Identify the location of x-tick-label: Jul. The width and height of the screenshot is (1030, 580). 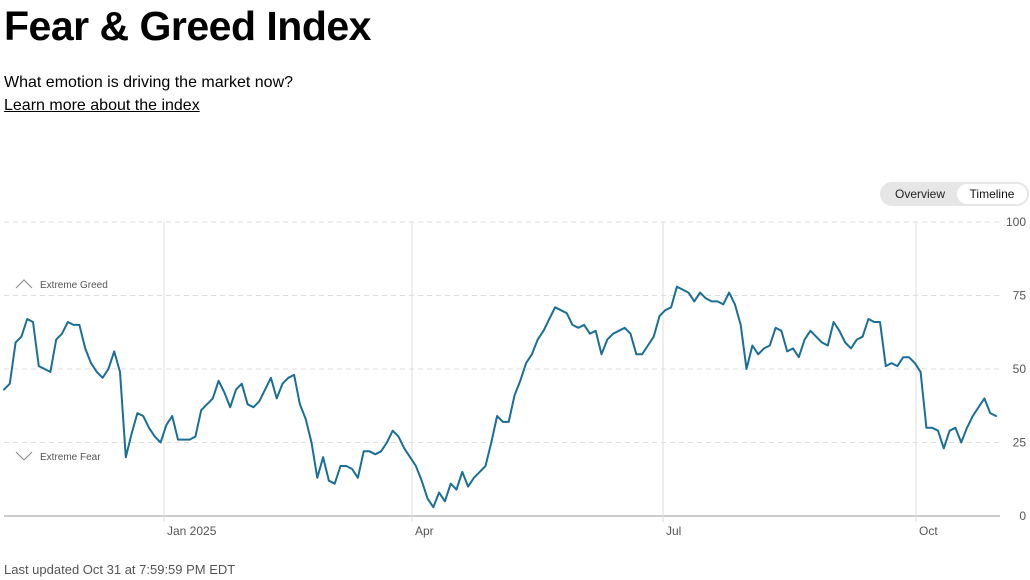
(673, 531).